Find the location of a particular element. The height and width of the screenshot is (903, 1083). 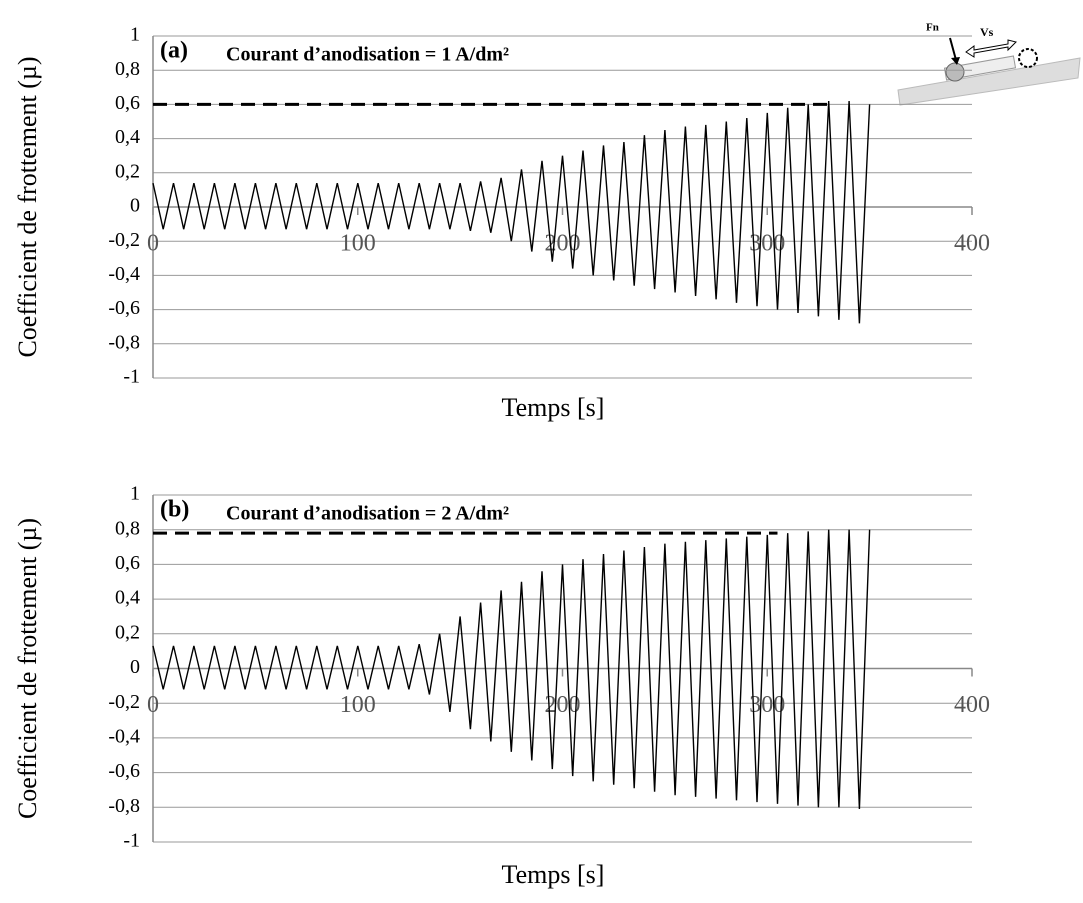

annotation: Courant d’anodisation = 1 A/dm² is located at coordinates (367, 55).